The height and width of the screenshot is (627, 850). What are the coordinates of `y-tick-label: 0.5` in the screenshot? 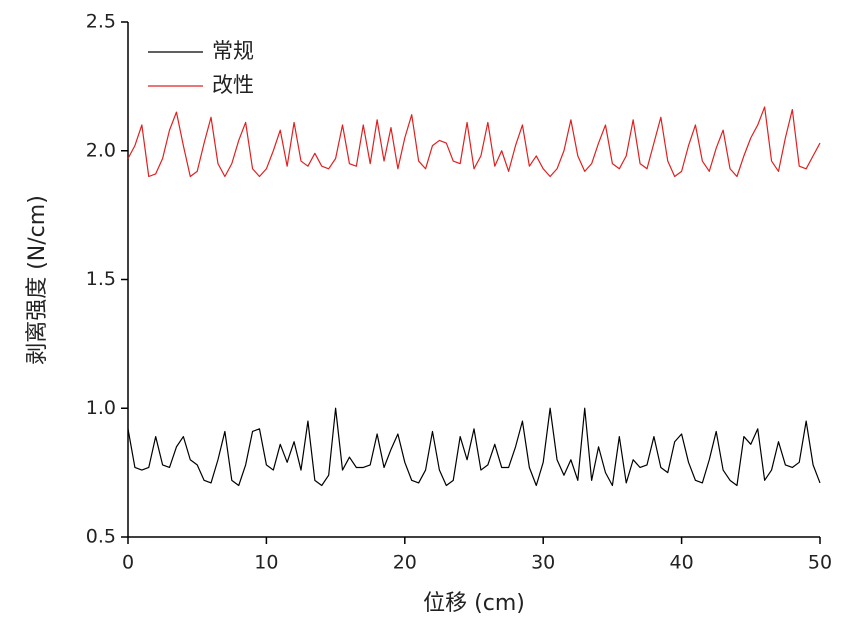 It's located at (101, 537).